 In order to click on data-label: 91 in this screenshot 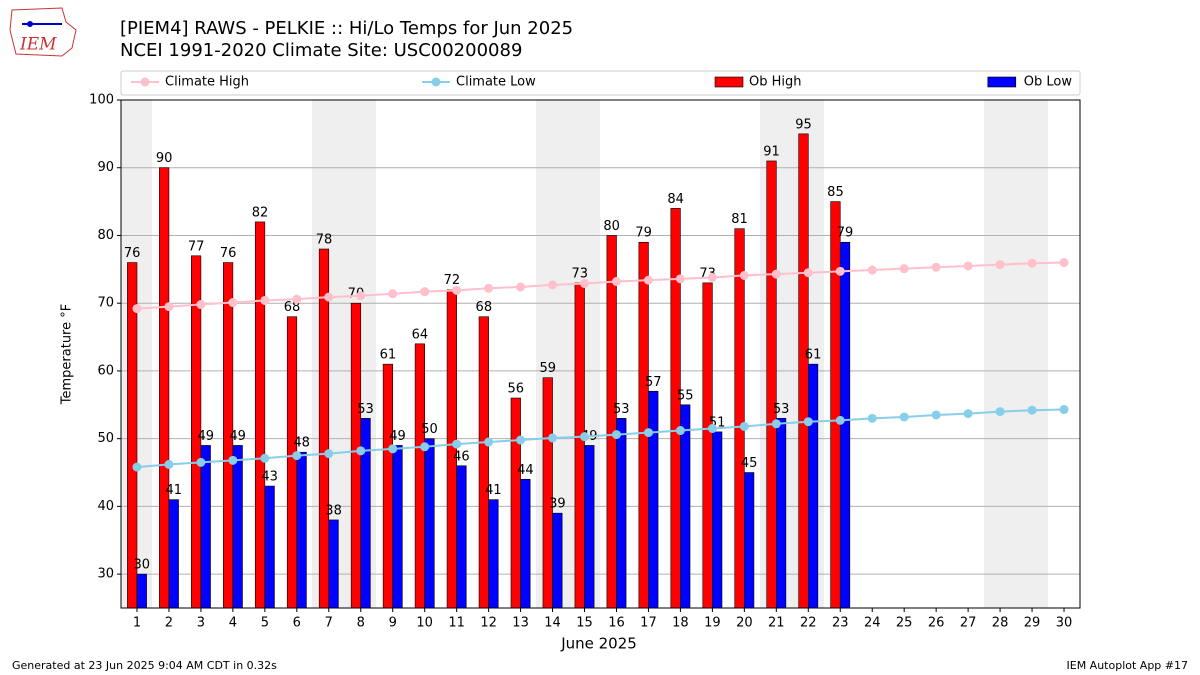, I will do `click(771, 151)`.